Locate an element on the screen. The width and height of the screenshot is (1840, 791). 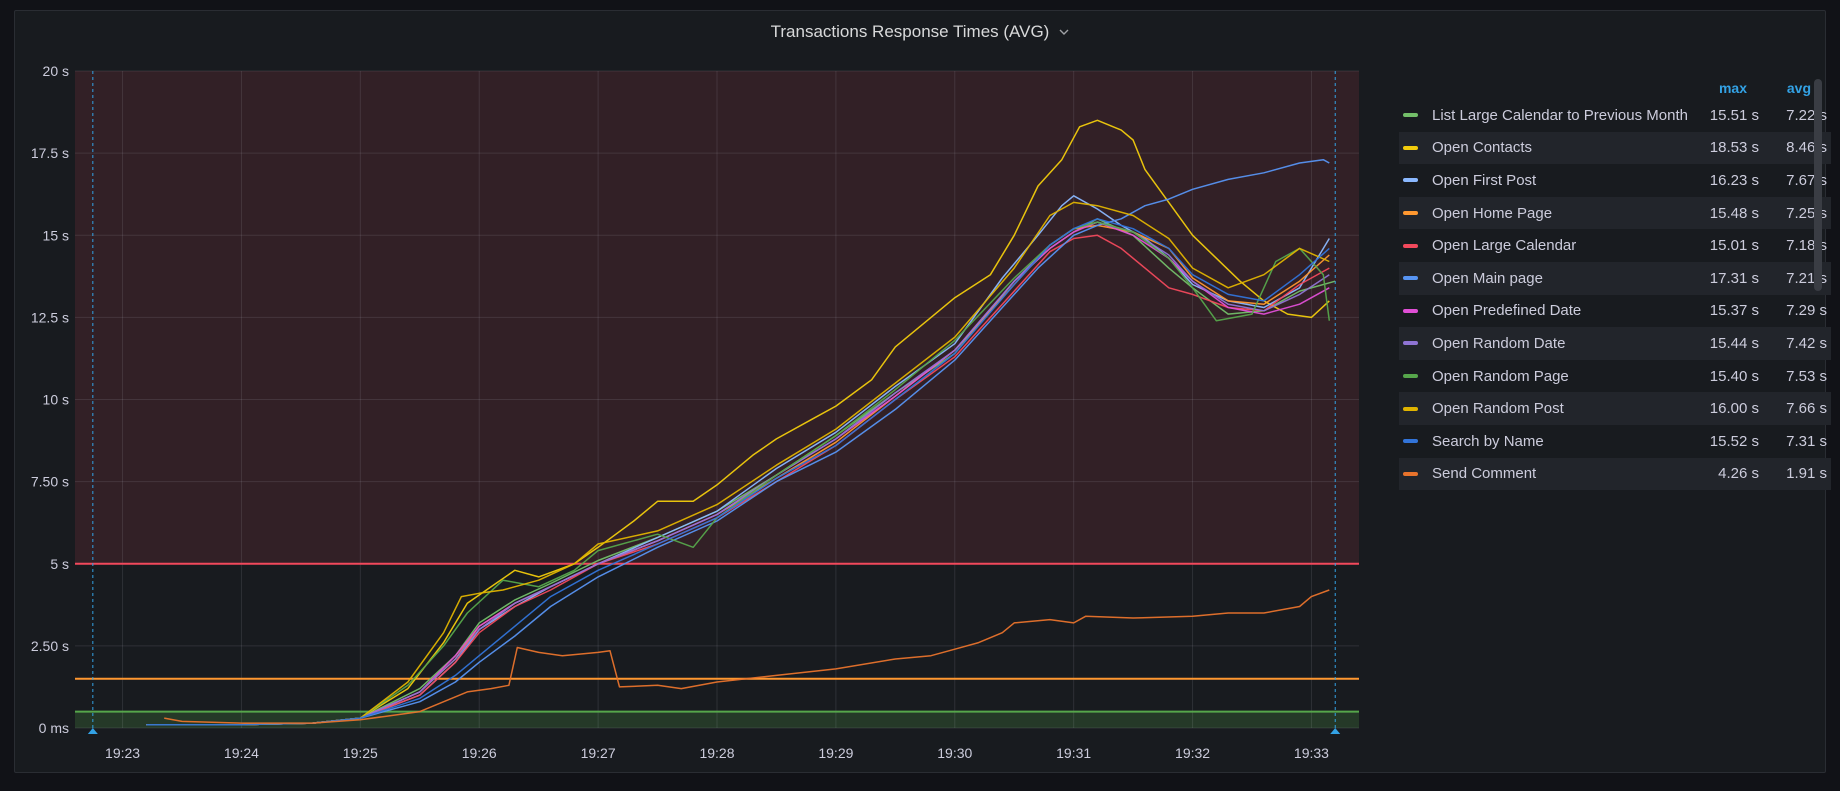
legend-item-name: Open First Post is located at coordinates (1484, 180).